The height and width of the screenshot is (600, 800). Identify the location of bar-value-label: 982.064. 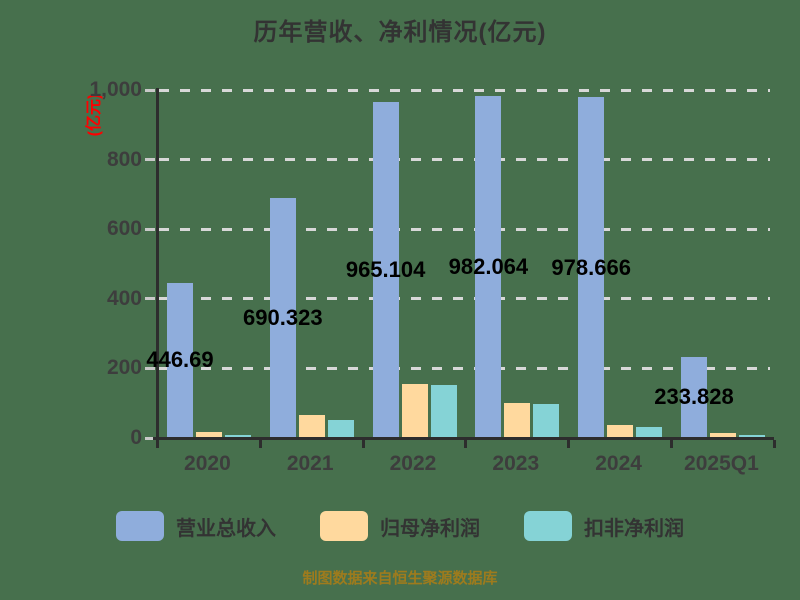
(488, 267).